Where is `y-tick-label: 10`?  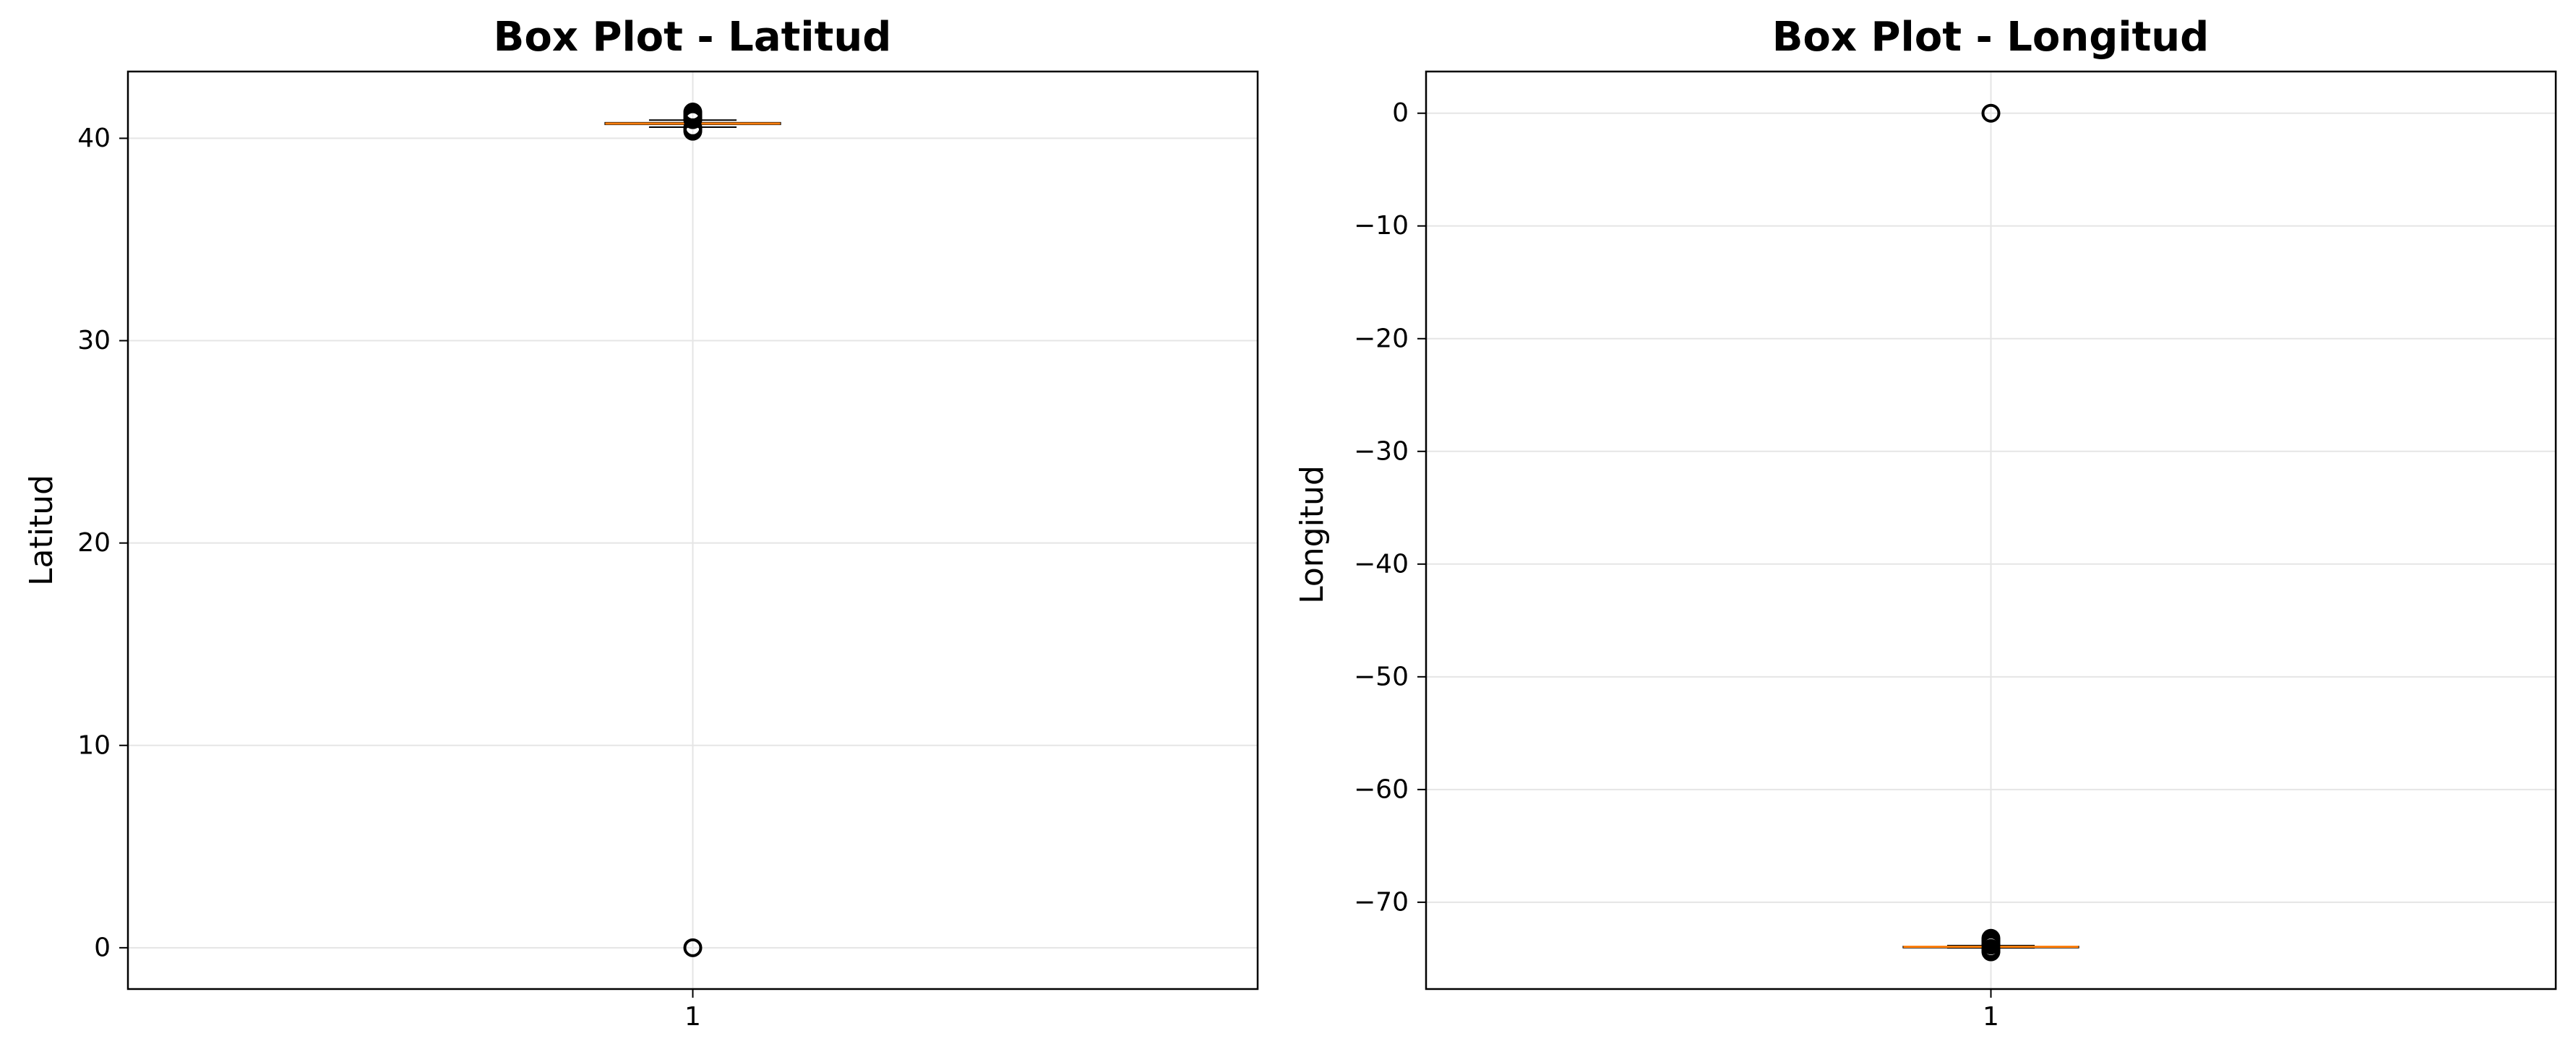 y-tick-label: 10 is located at coordinates (94, 745).